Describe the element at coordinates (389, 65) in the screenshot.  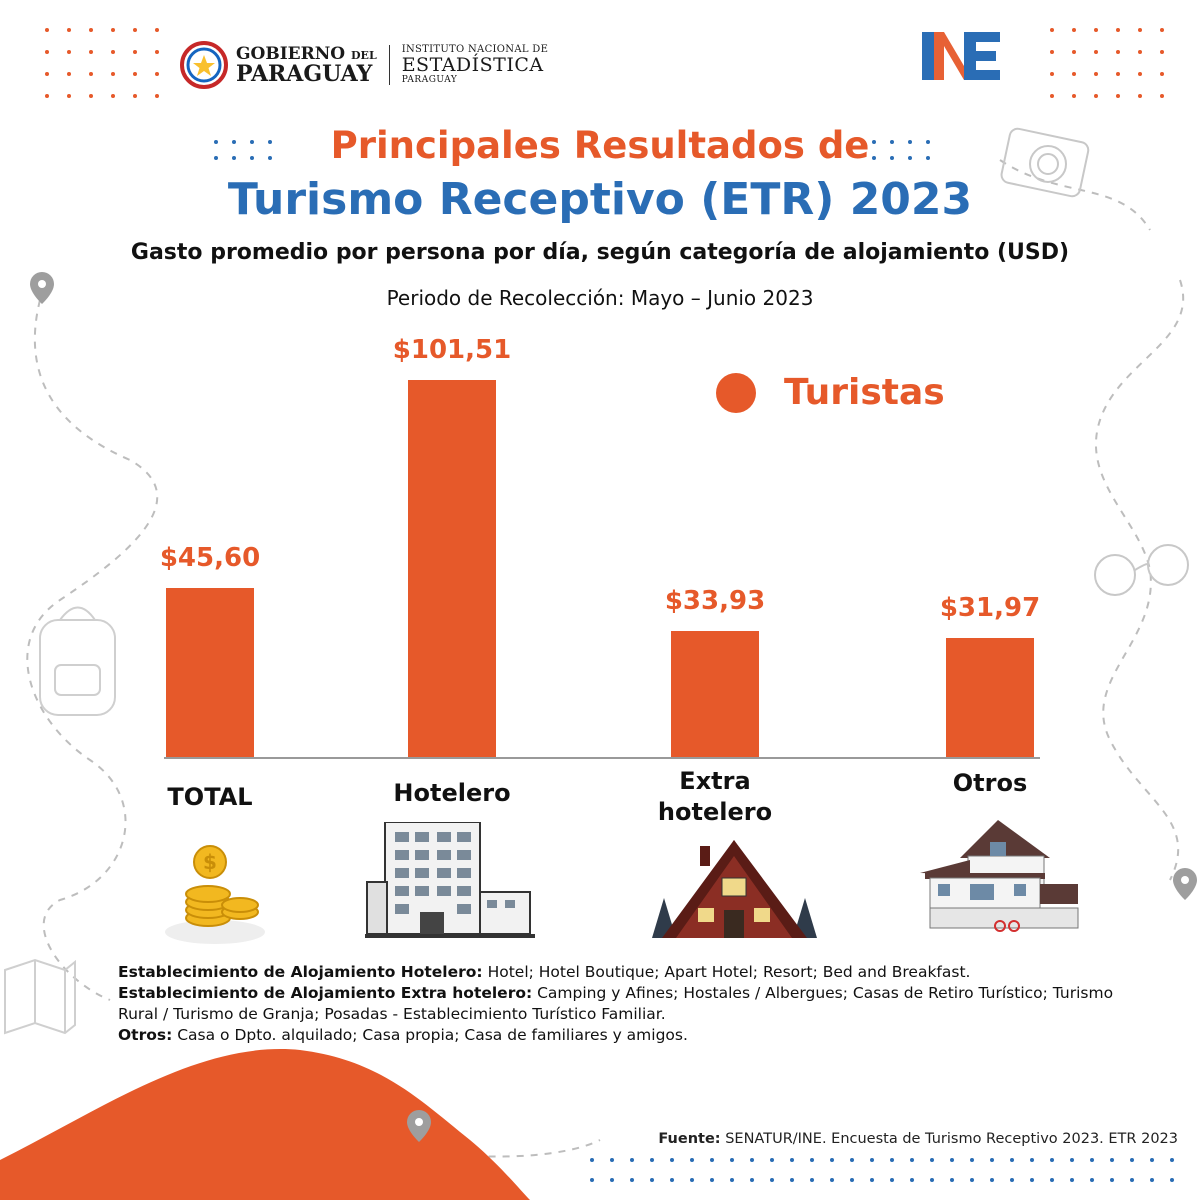
I see `header-divider` at that location.